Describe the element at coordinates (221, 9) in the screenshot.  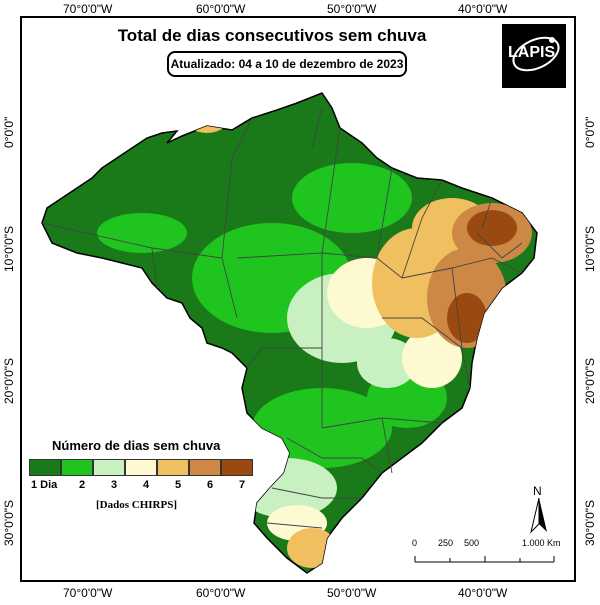
I see `longitude-label-60w: 60°0'0"W` at that location.